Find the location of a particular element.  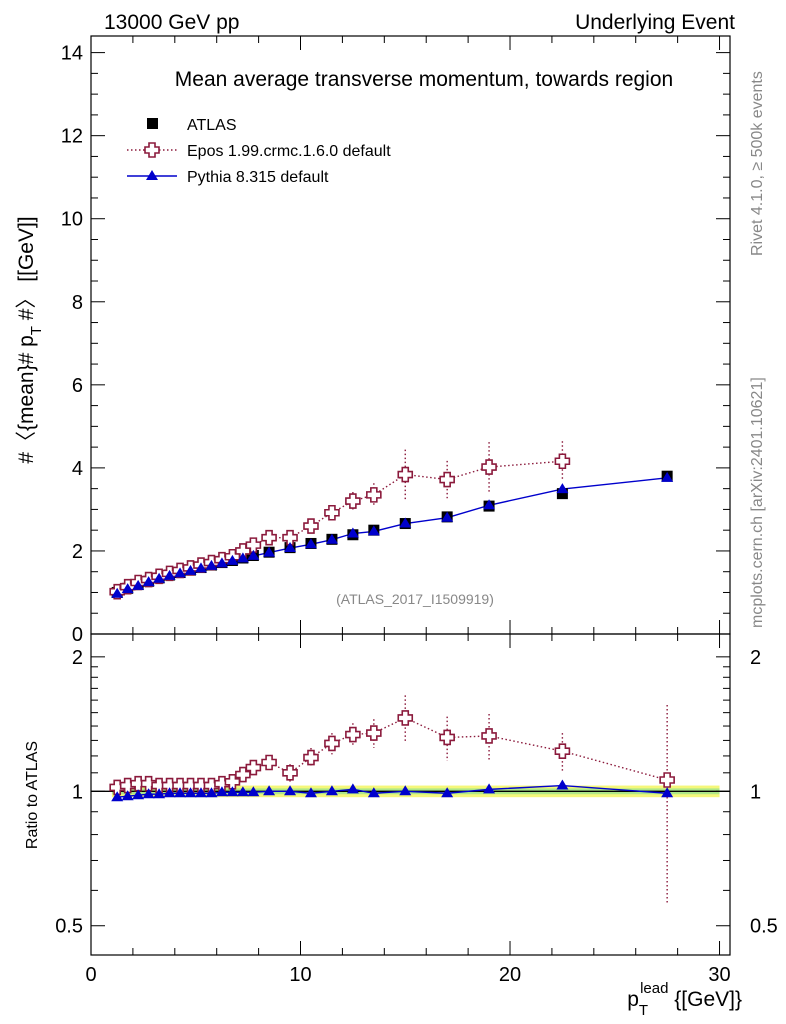

x-tick-label: 10 is located at coordinates (300, 975).